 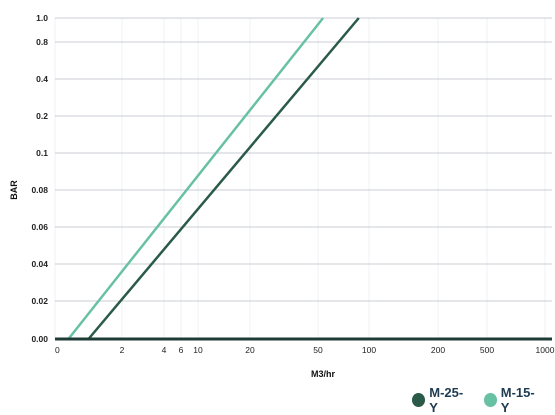 I want to click on y-tick-label: 0.4, so click(x=42, y=79).